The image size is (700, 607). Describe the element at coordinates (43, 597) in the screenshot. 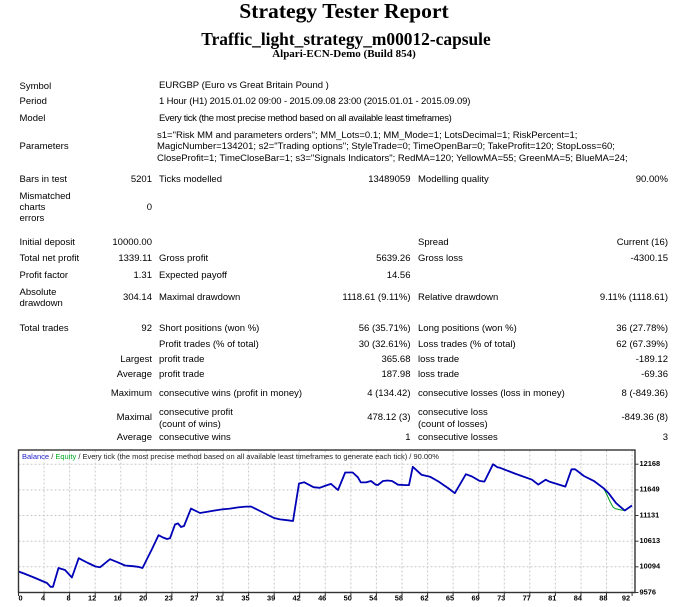

I see `svg-text: 4` at that location.